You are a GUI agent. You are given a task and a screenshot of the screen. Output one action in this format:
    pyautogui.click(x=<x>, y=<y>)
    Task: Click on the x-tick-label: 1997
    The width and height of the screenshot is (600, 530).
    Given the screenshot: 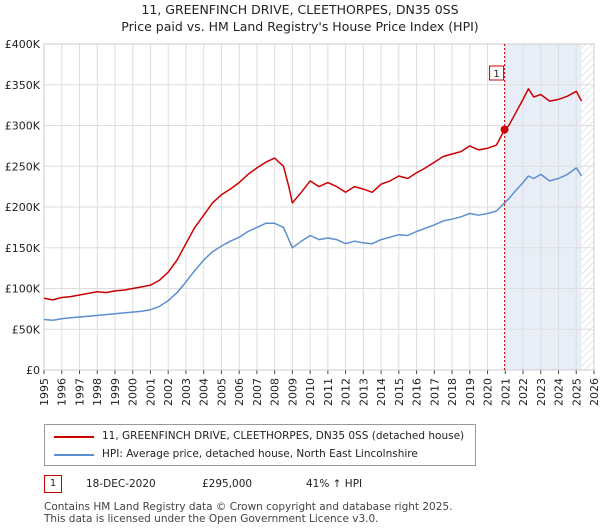 What is the action you would take?
    pyautogui.click(x=79, y=392)
    